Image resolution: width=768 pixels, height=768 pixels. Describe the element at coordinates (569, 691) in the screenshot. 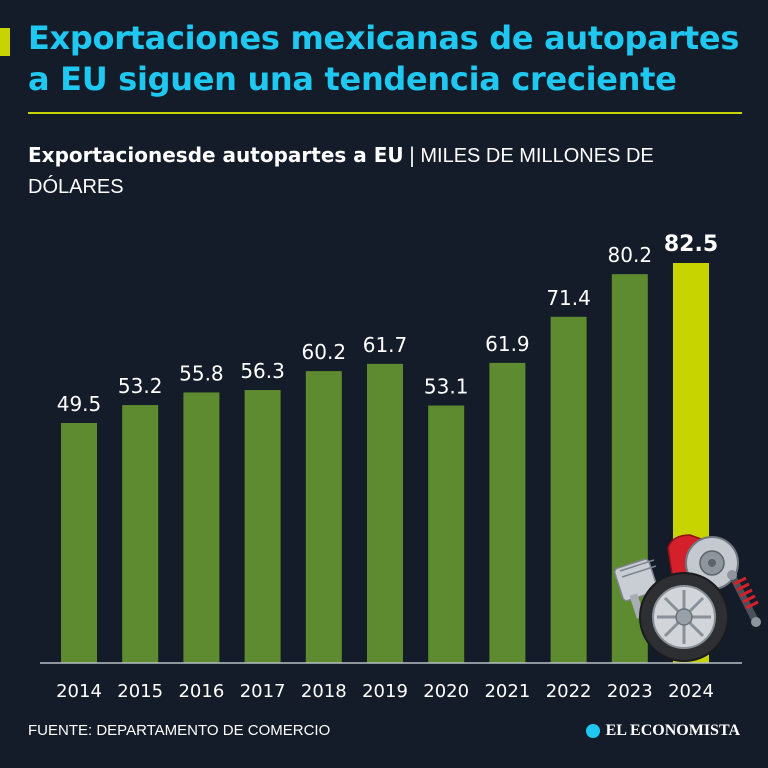

I see `x-tick-2022: 2022` at that location.